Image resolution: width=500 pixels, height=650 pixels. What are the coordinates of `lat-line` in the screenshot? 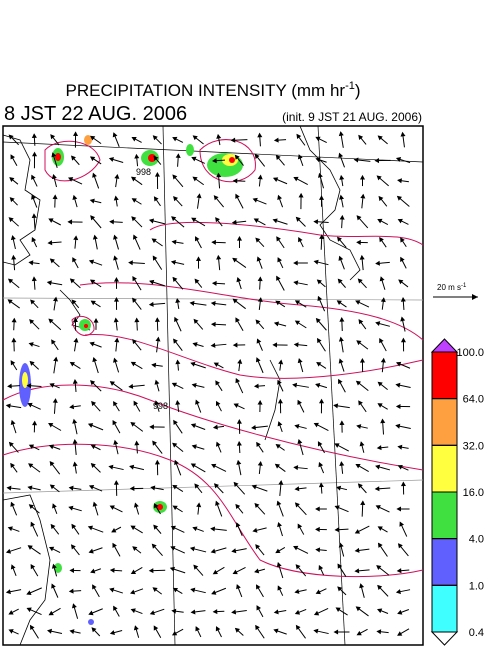 It's located at (213, 152).